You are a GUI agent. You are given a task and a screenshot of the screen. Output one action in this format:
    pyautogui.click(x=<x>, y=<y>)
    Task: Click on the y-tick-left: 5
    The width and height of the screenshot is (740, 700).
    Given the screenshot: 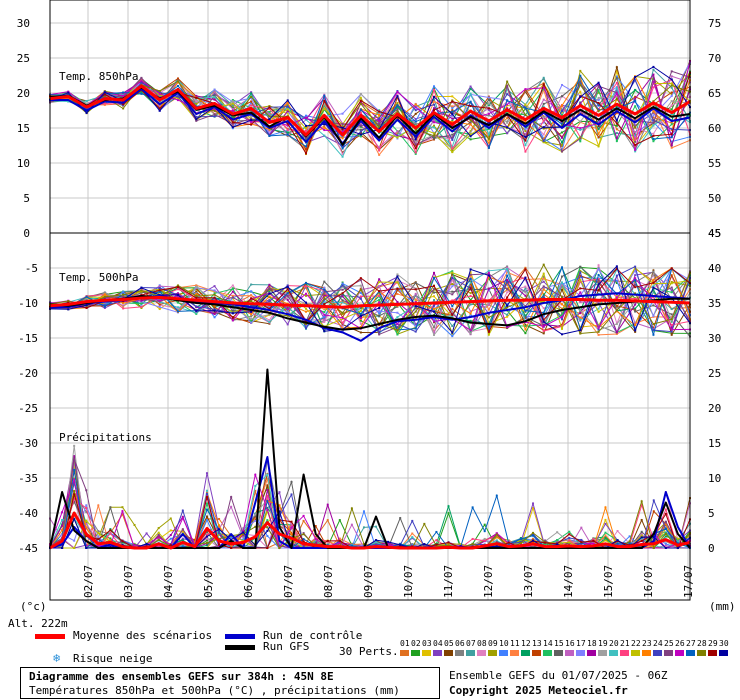 What is the action you would take?
    pyautogui.click(x=26, y=198)
    